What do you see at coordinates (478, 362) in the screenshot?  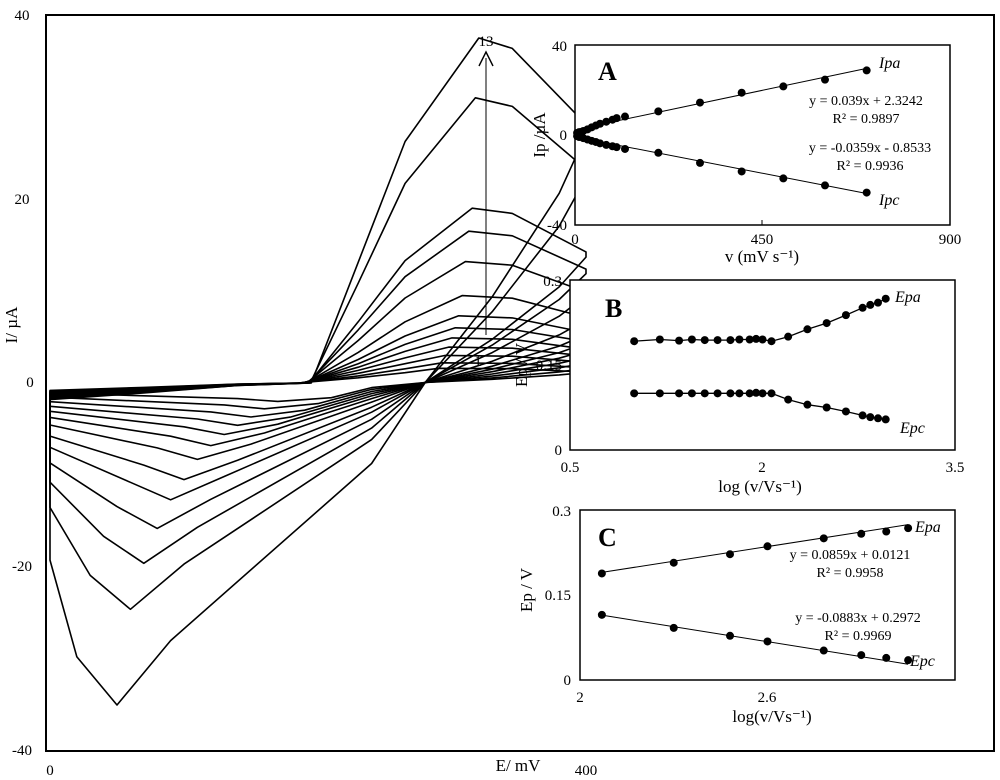 I see `scan-label-first: 1` at bounding box center [478, 362].